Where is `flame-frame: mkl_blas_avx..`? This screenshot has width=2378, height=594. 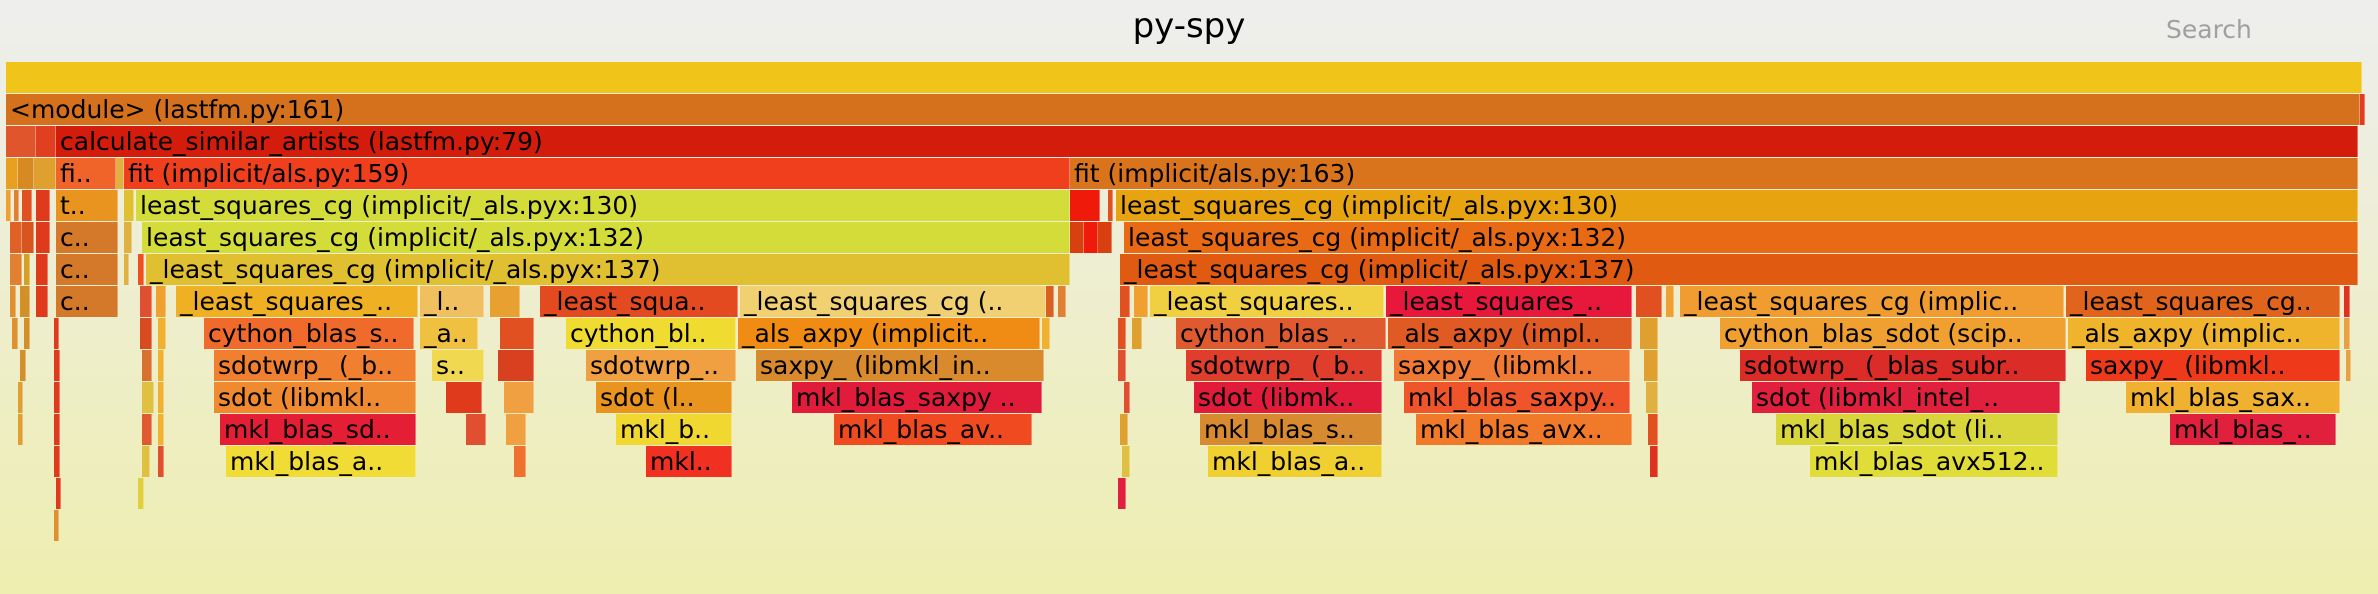
flame-frame: mkl_blas_avx.. is located at coordinates (1524, 429).